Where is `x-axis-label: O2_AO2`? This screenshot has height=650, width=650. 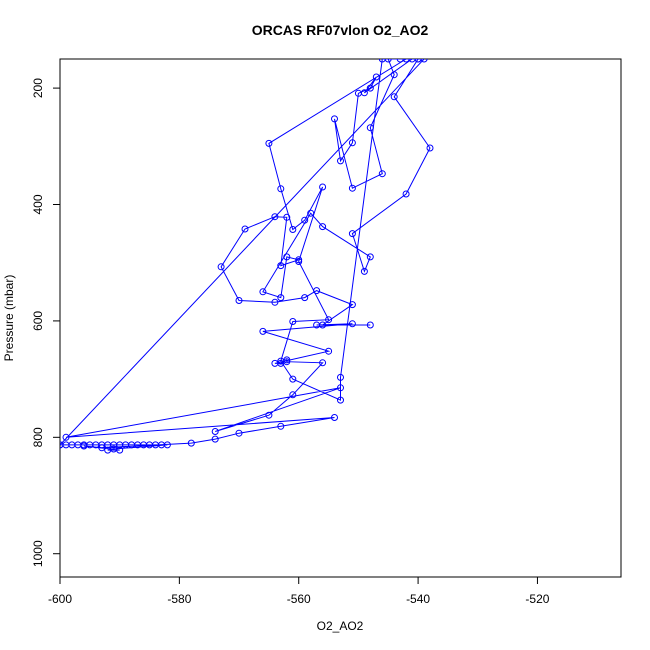
x-axis-label: O2_AO2 is located at coordinates (340, 626).